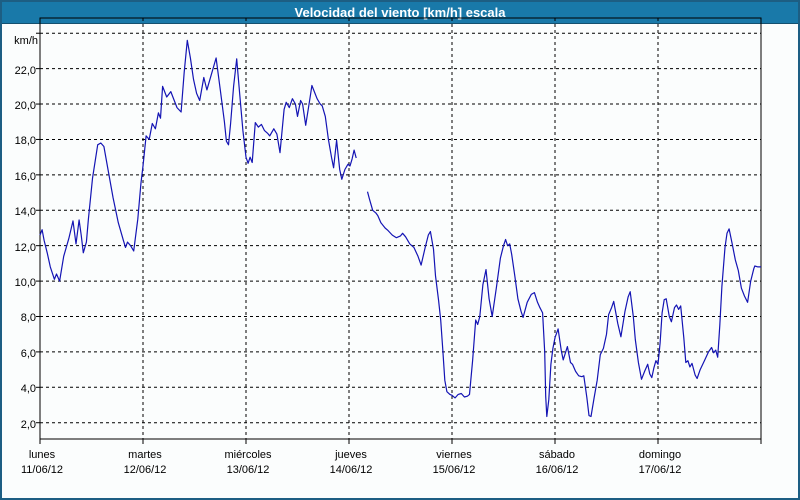 The image size is (800, 500). Describe the element at coordinates (248, 470) in the screenshot. I see `day-date: 13/06/12` at that location.